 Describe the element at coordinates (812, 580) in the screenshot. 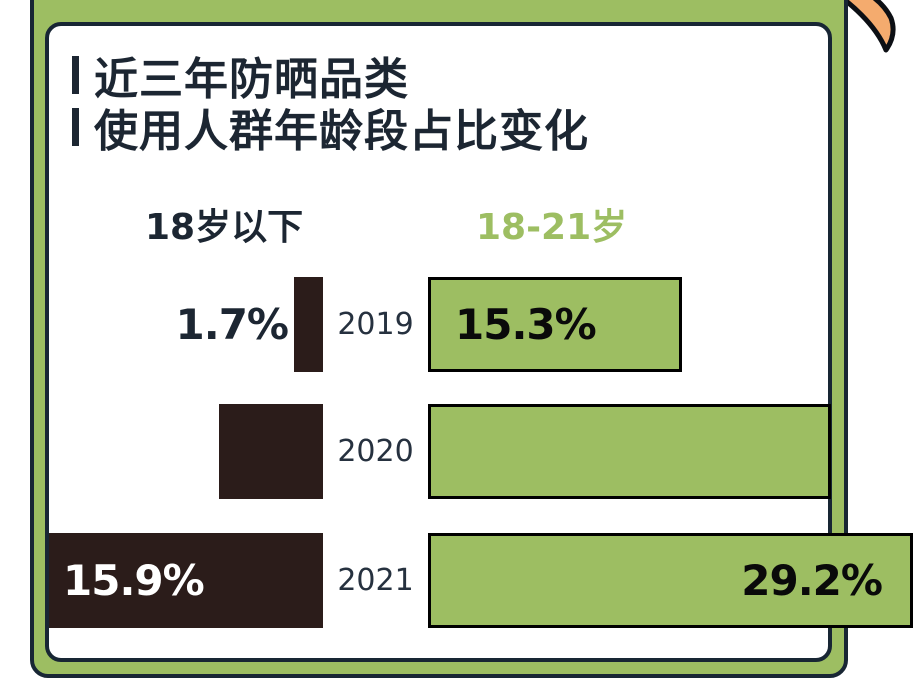

I see `value-label-18to21-2021: 29.2%` at that location.